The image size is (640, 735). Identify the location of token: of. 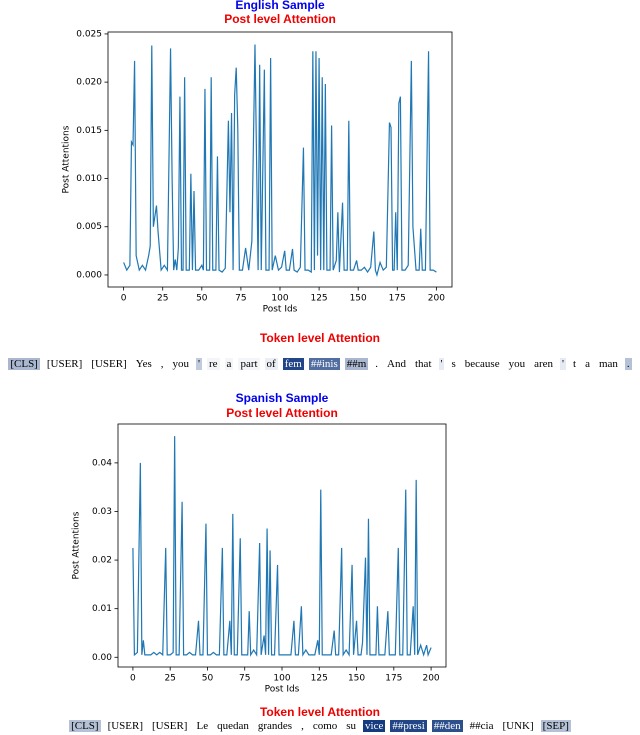
(271, 364).